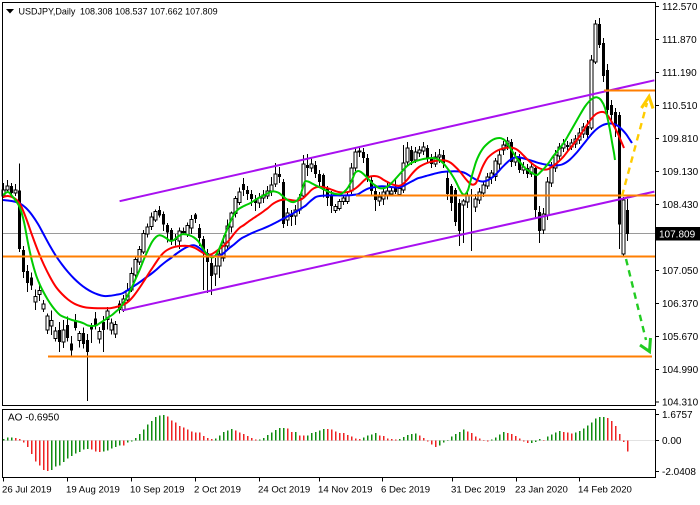 The height and width of the screenshot is (505, 700). What do you see at coordinates (47, 12) in the screenshot?
I see `svg-text: USDJPY,Daily` at bounding box center [47, 12].